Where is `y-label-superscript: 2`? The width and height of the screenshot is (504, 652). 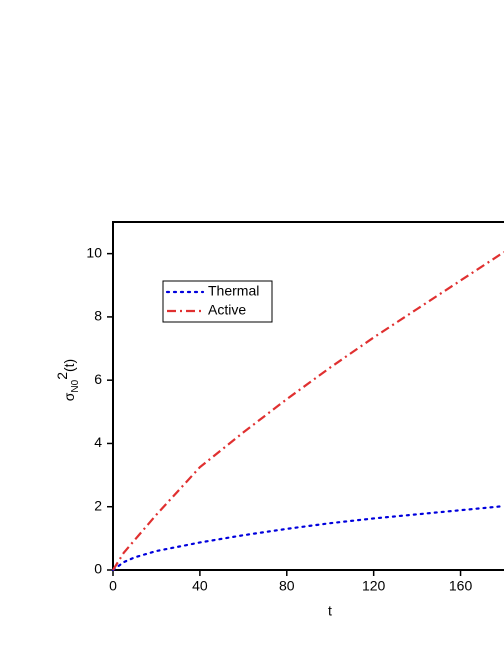 y-label-superscript: 2 is located at coordinates (62, 376).